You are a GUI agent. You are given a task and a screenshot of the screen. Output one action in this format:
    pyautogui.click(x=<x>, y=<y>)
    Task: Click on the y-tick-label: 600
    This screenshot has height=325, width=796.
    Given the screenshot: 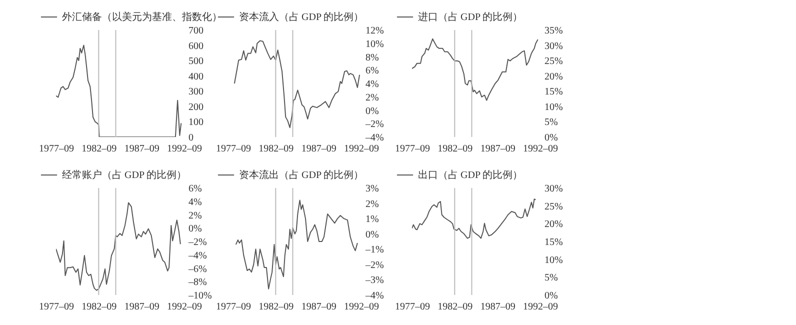 What is the action you would take?
    pyautogui.click(x=196, y=46)
    